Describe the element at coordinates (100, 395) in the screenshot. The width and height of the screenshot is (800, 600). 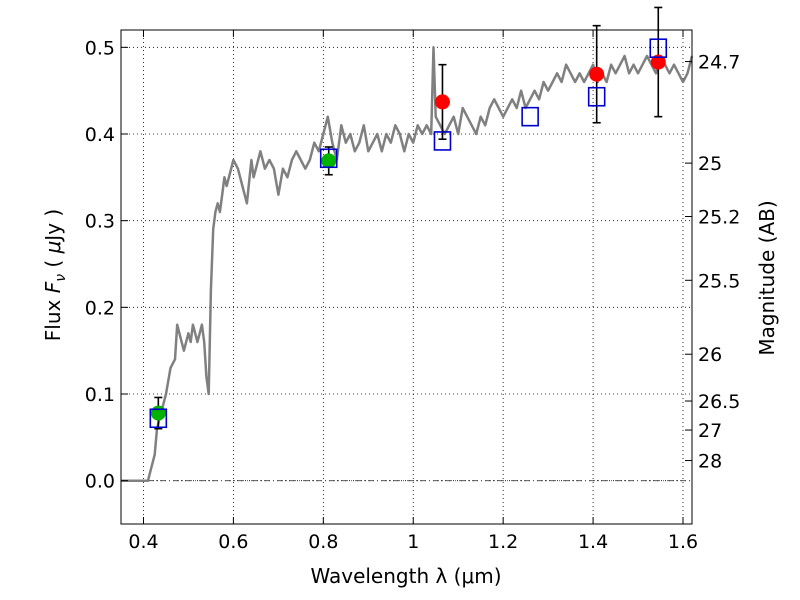
I see `y-tick-label: 0.1` at that location.